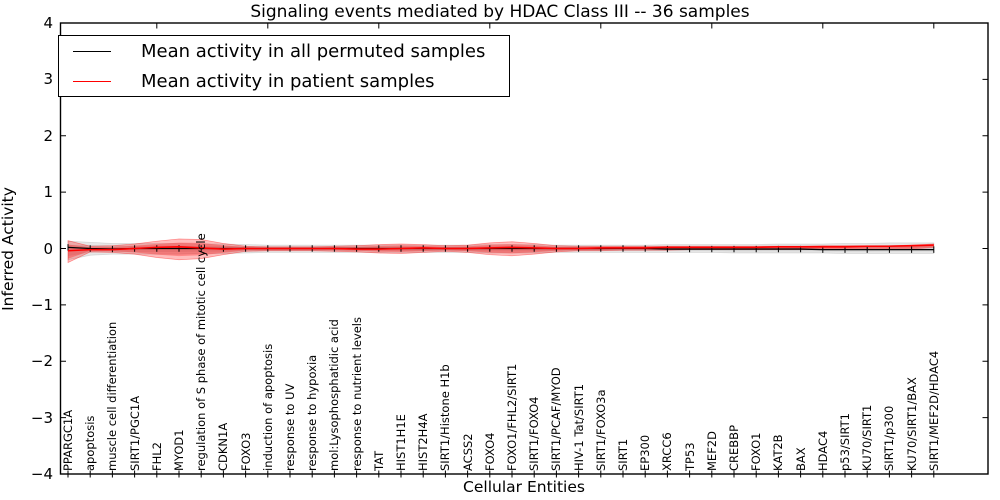  What do you see at coordinates (68, 440) in the screenshot?
I see `x-tick-label: PPARGC1A` at bounding box center [68, 440].